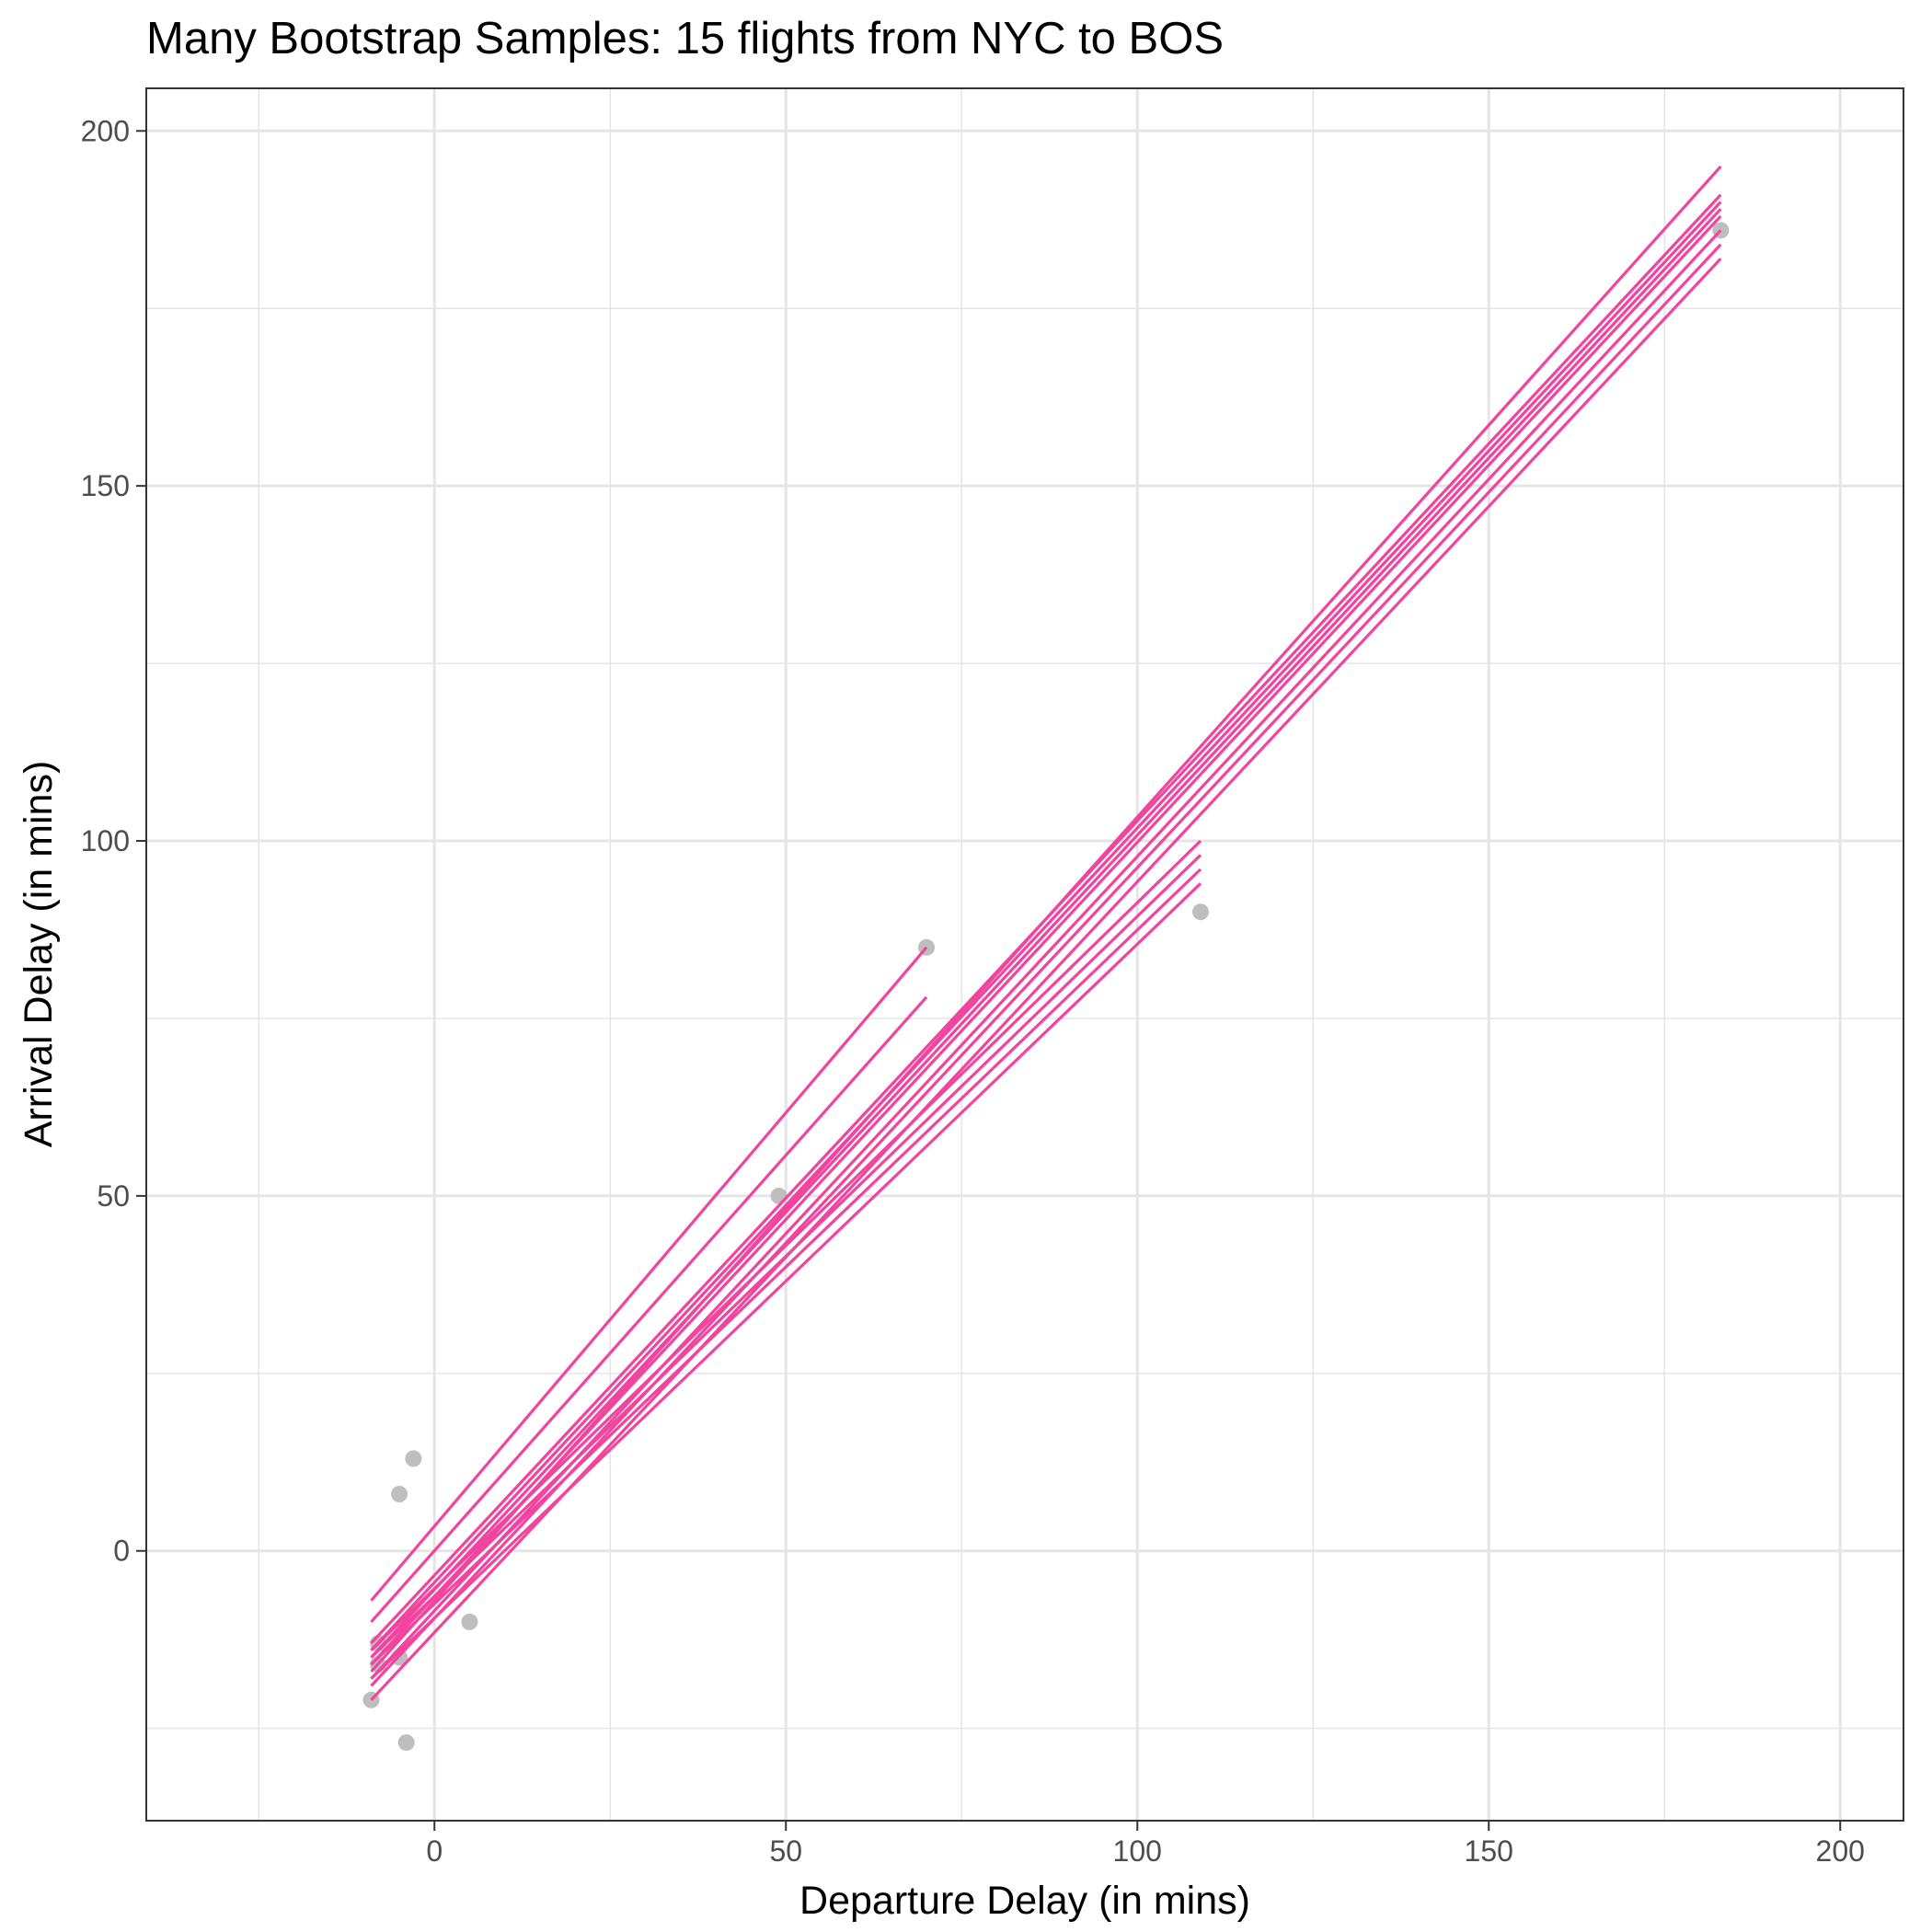 This screenshot has height=1932, width=1932. What do you see at coordinates (121, 1551) in the screenshot?
I see `y-tick-label: 0` at bounding box center [121, 1551].